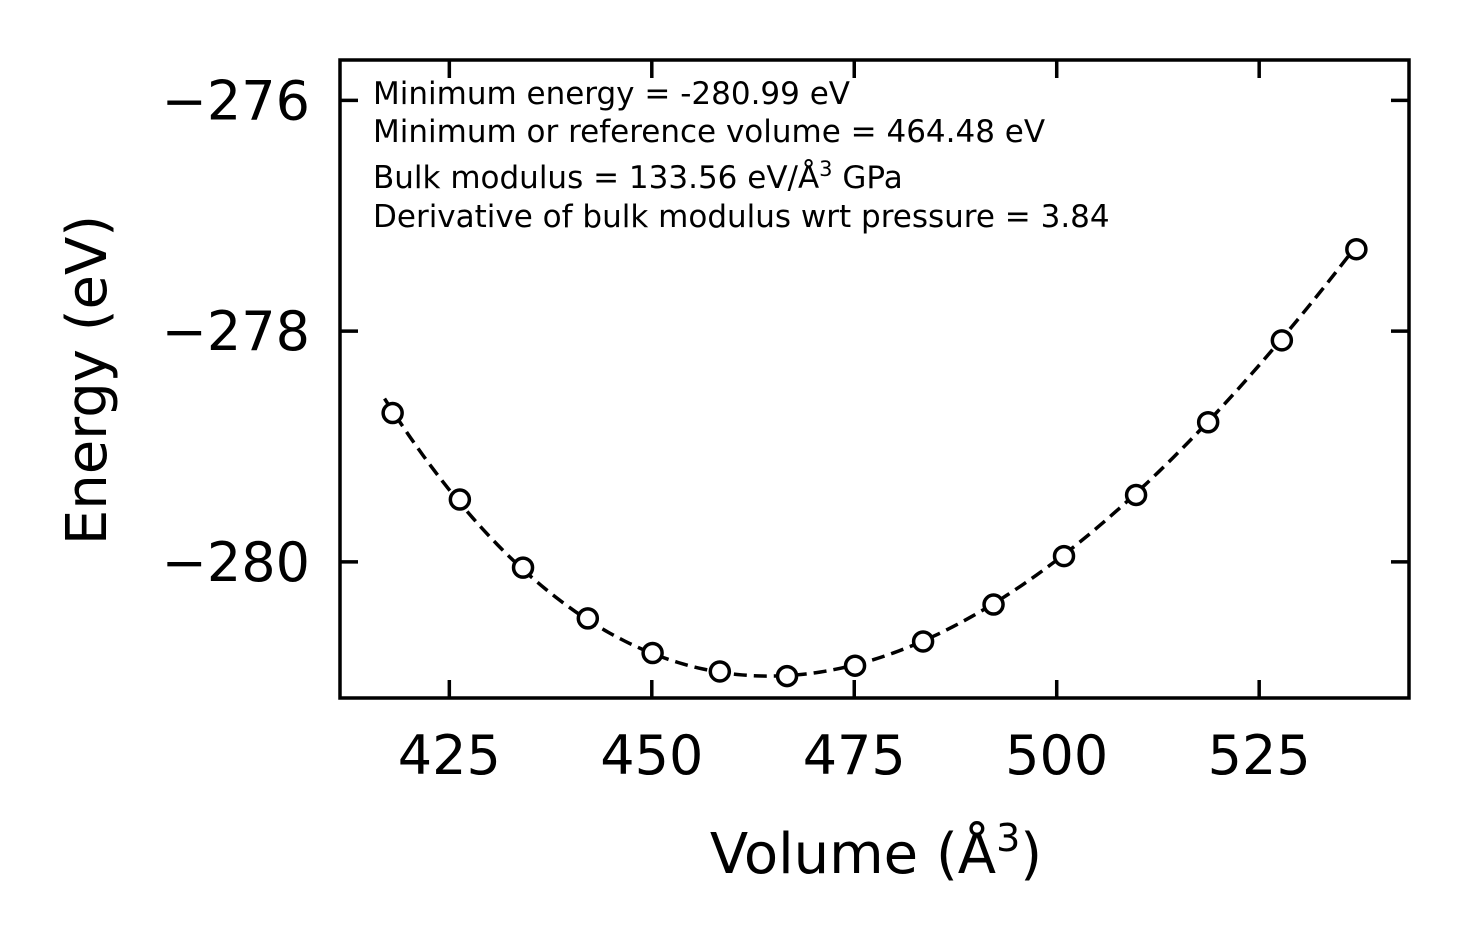 The height and width of the screenshot is (943, 1469). Describe the element at coordinates (596, 178) in the screenshot. I see `annotation-bulk-modulus-text: Bulk modulus = 133.56 eV/Å` at that location.